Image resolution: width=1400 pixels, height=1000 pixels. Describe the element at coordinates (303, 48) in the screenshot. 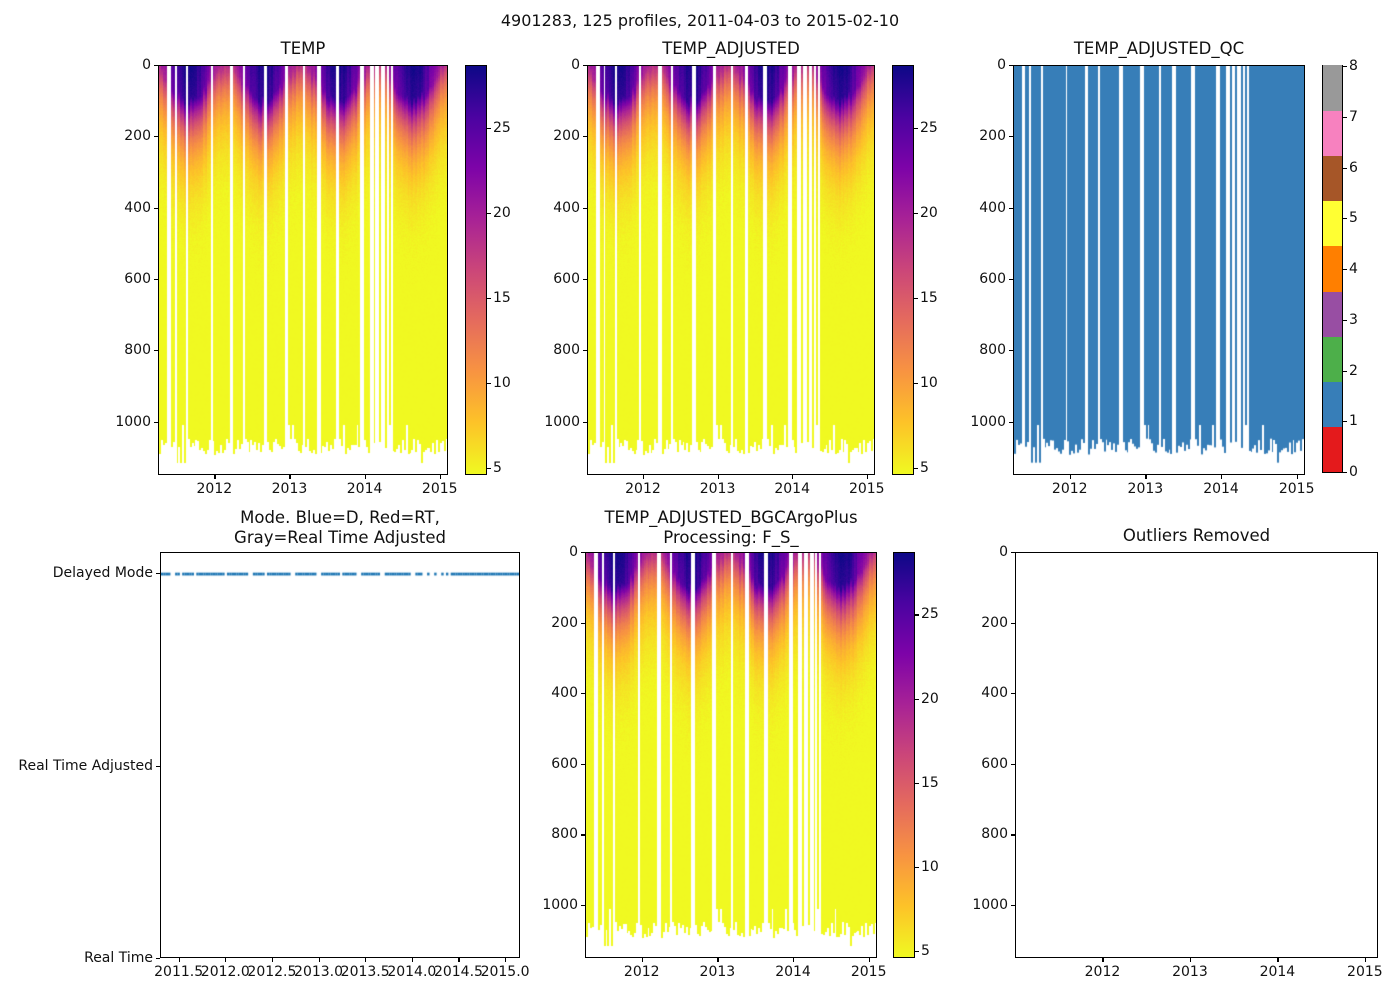

I see `panel-temp-title: TEMP` at that location.